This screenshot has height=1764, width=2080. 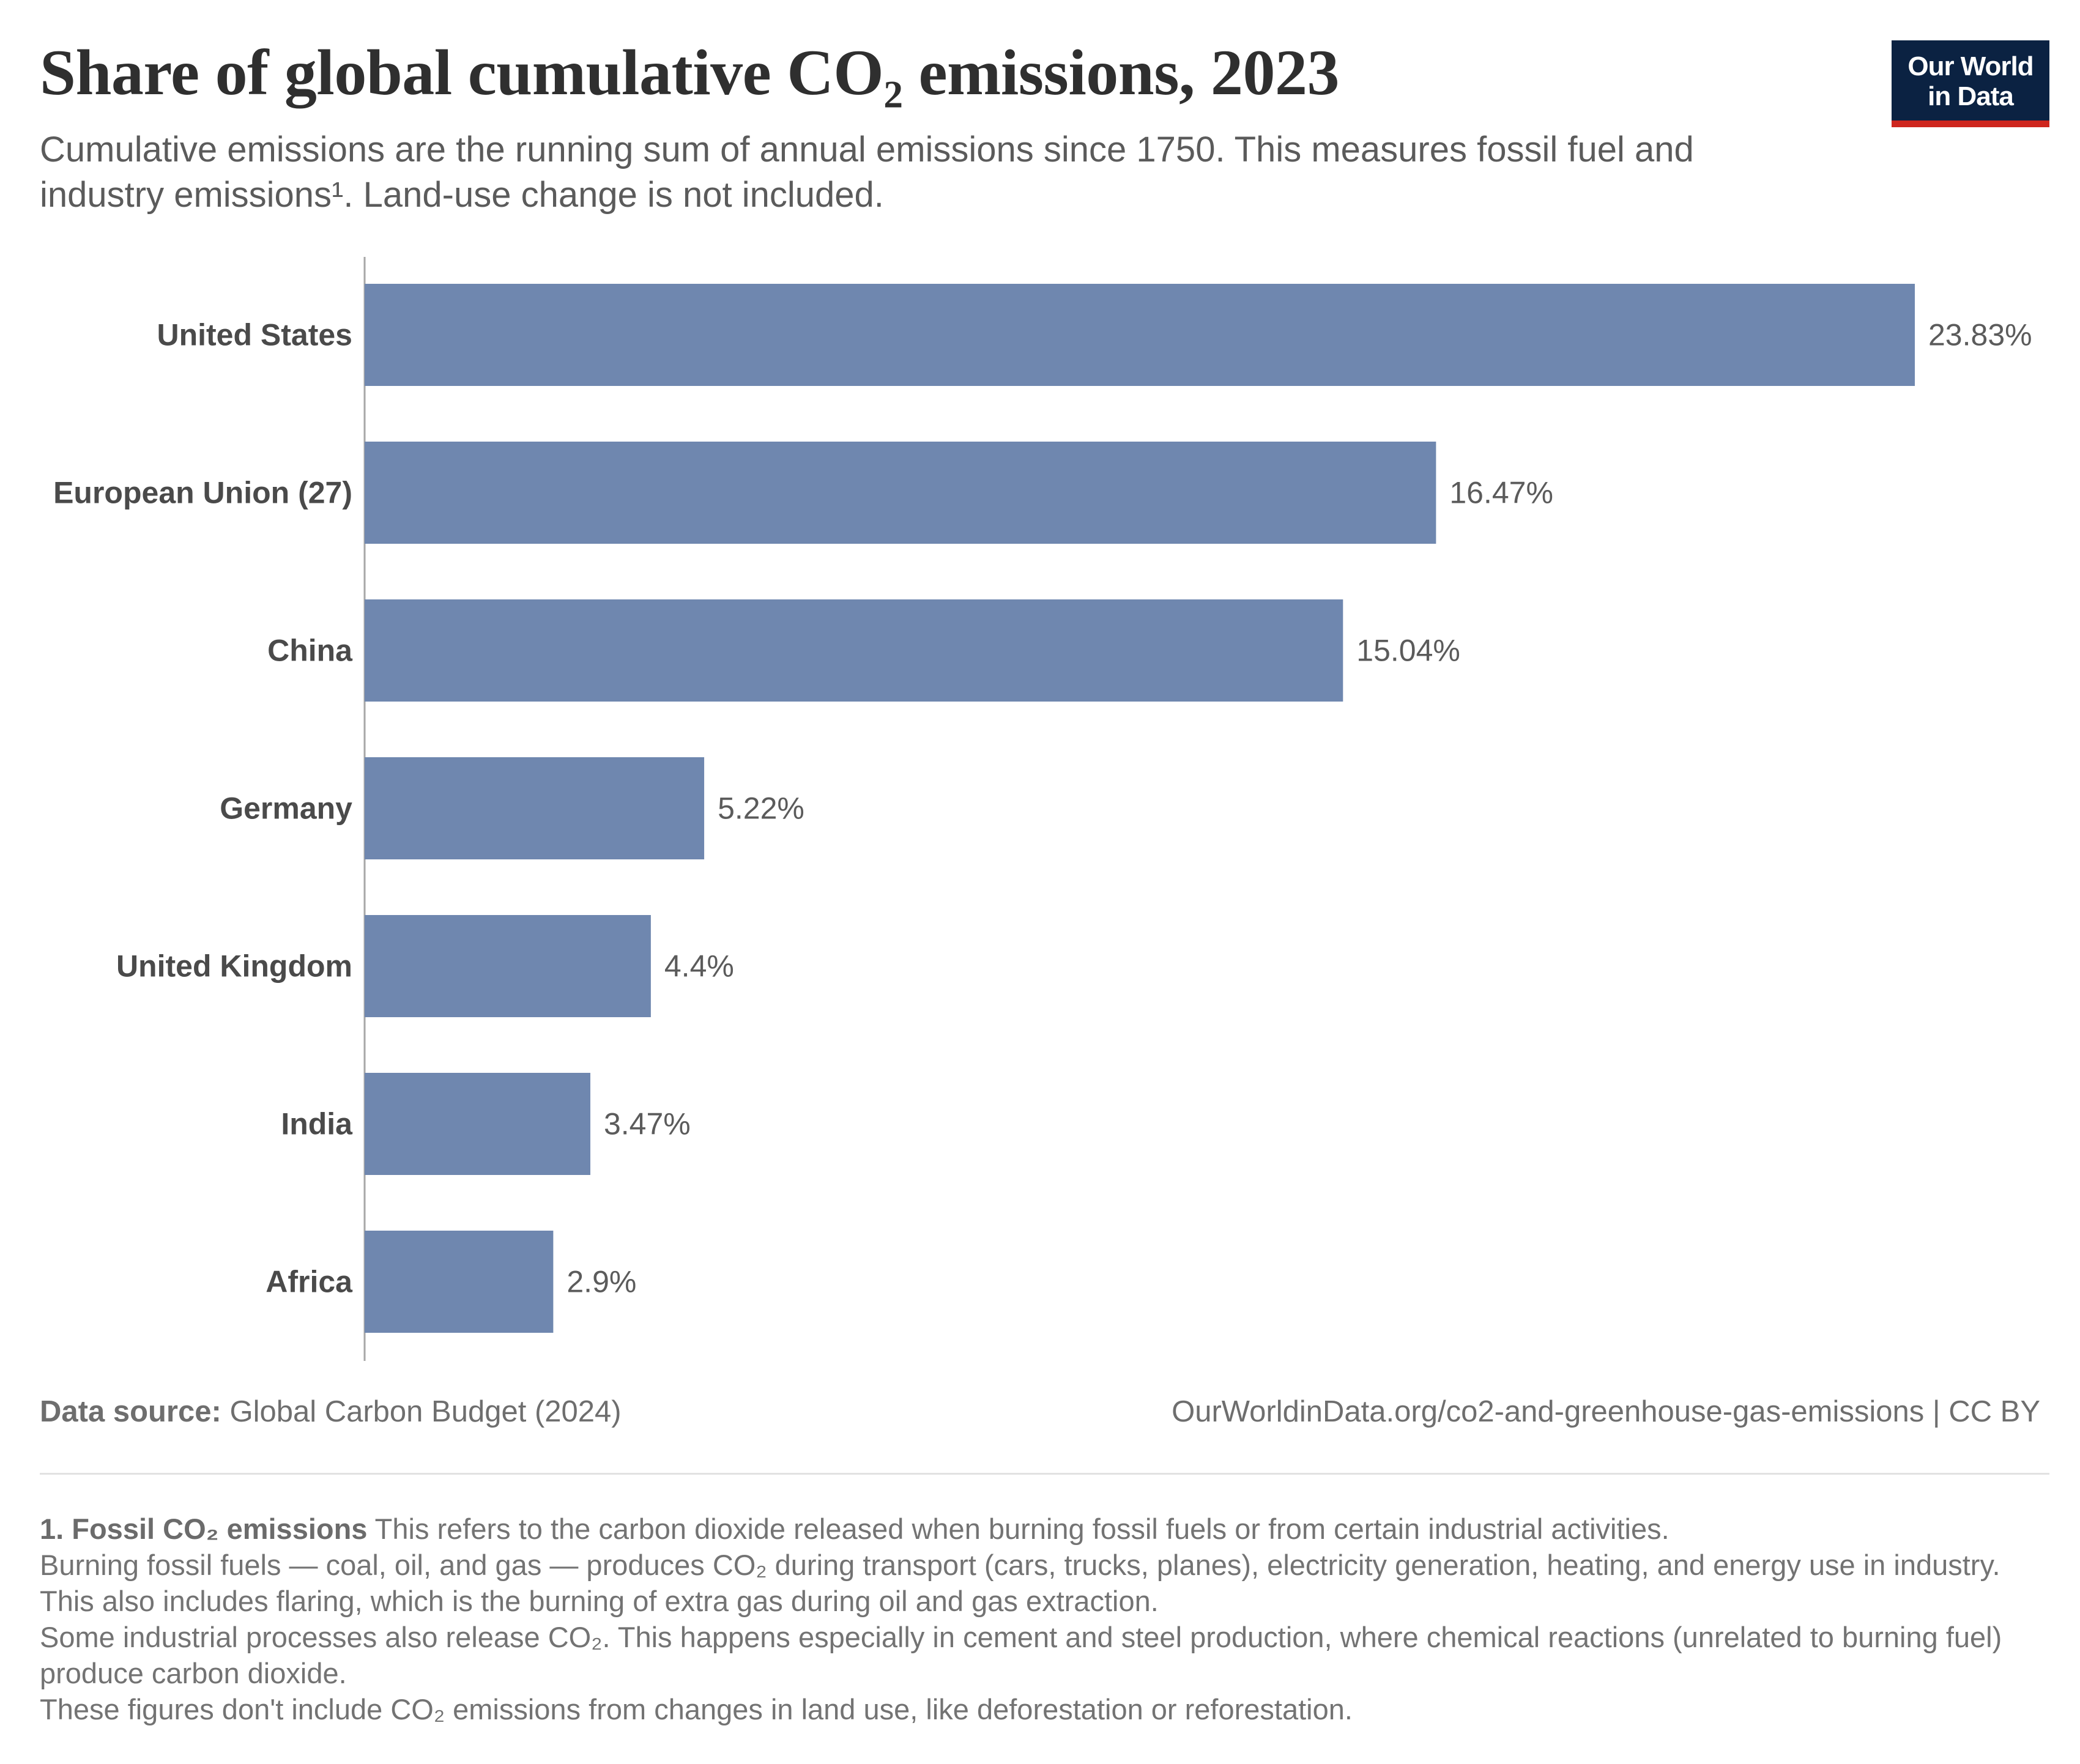 I want to click on source-label: Data source:, so click(x=130, y=1411).